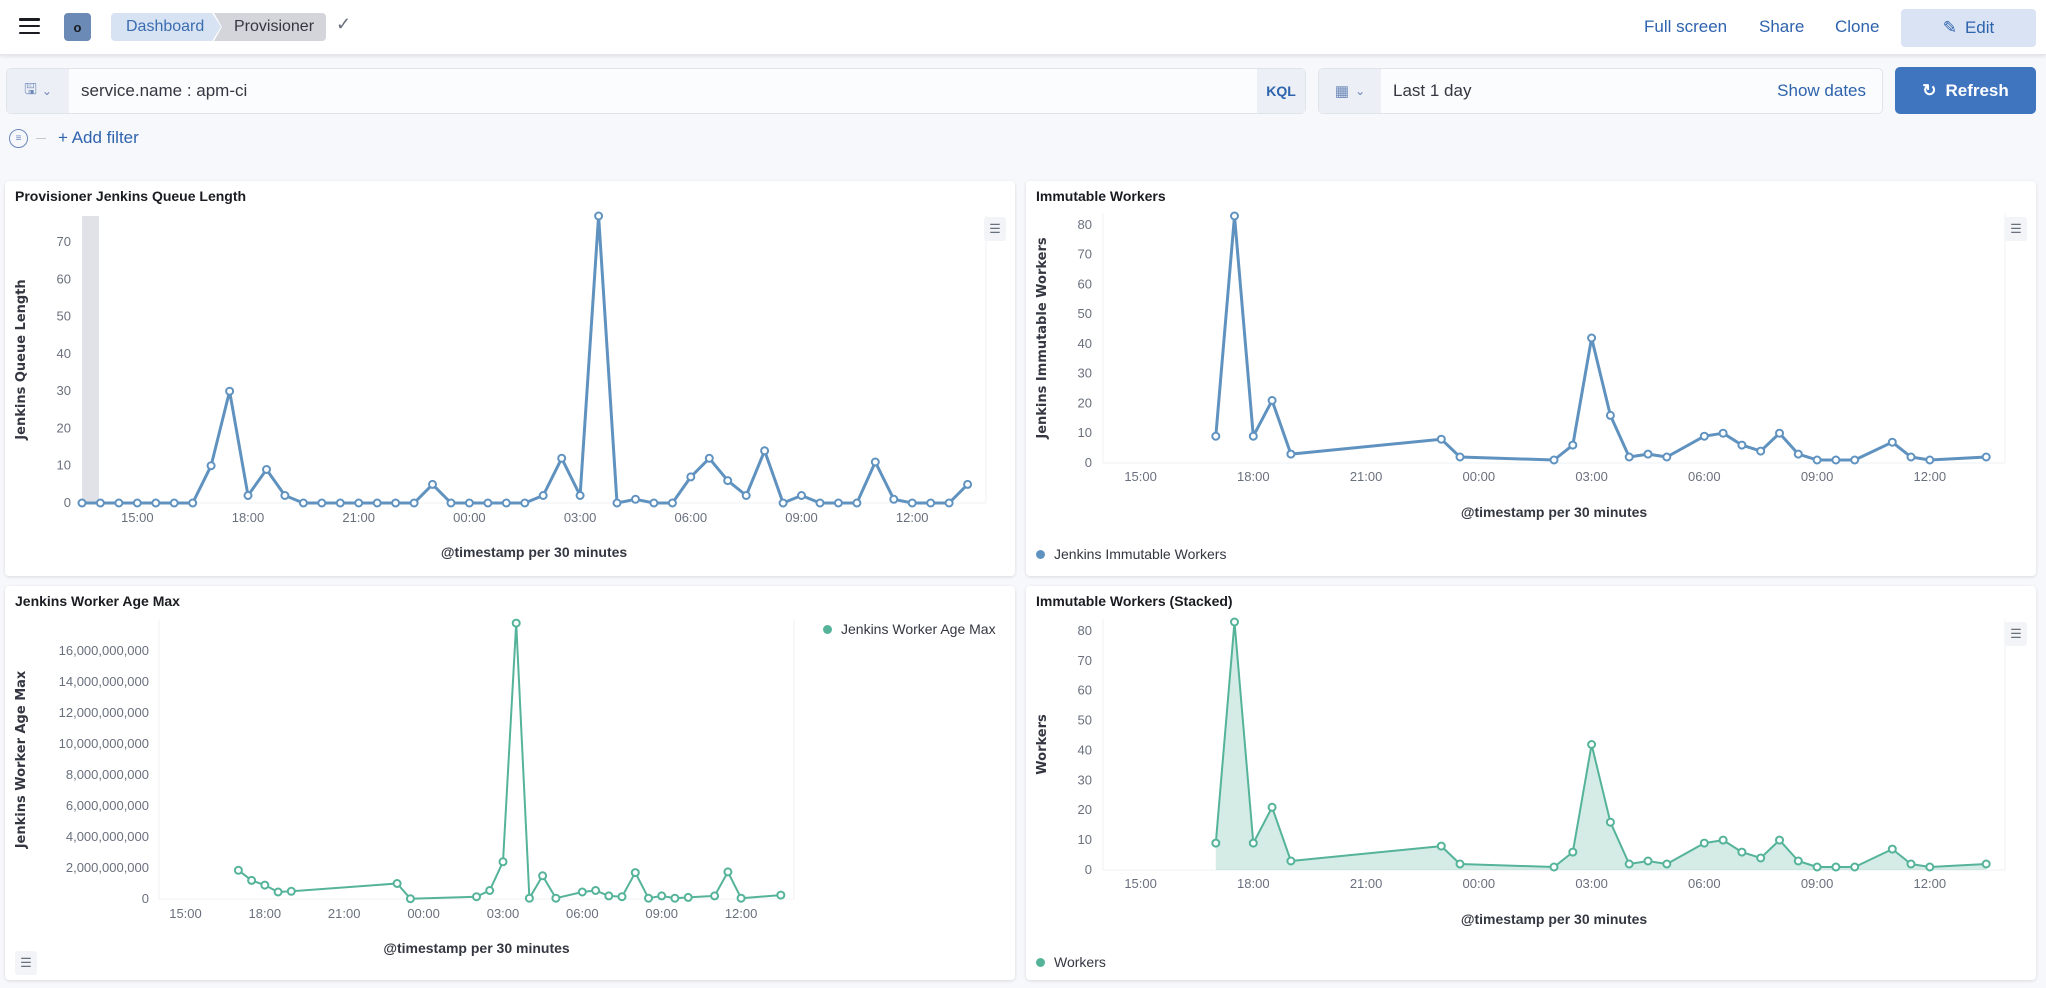 This screenshot has width=2046, height=988. Describe the element at coordinates (64, 428) in the screenshot. I see `y-tick-label: 20` at that location.